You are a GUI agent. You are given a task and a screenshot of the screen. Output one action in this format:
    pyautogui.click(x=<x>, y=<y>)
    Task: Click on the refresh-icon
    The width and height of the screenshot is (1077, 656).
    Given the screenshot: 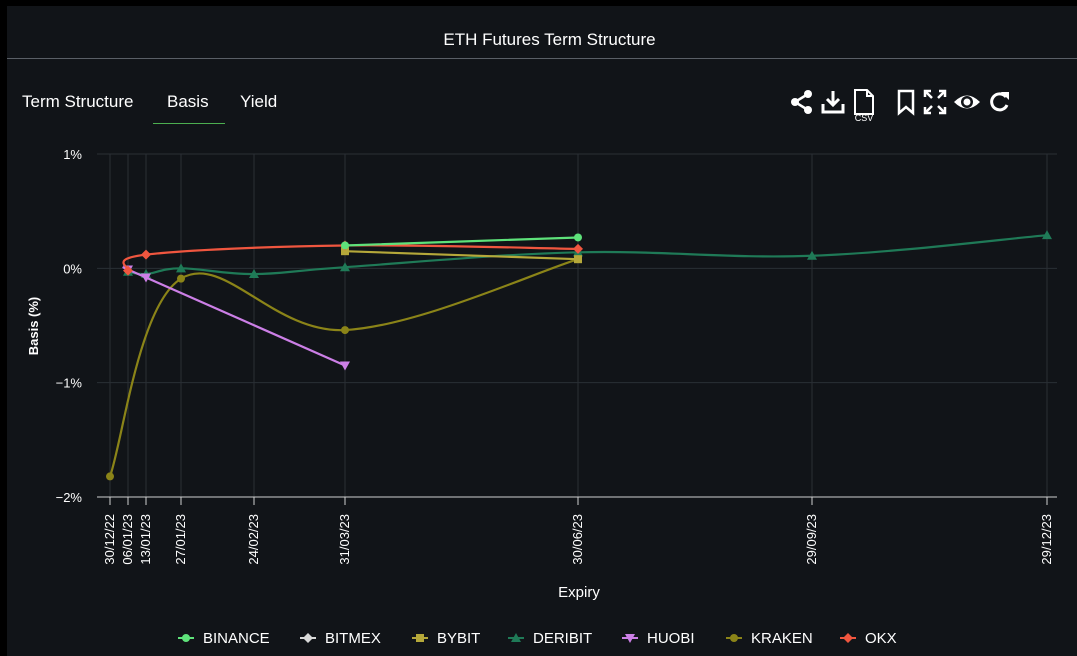 What is the action you would take?
    pyautogui.click(x=999, y=102)
    